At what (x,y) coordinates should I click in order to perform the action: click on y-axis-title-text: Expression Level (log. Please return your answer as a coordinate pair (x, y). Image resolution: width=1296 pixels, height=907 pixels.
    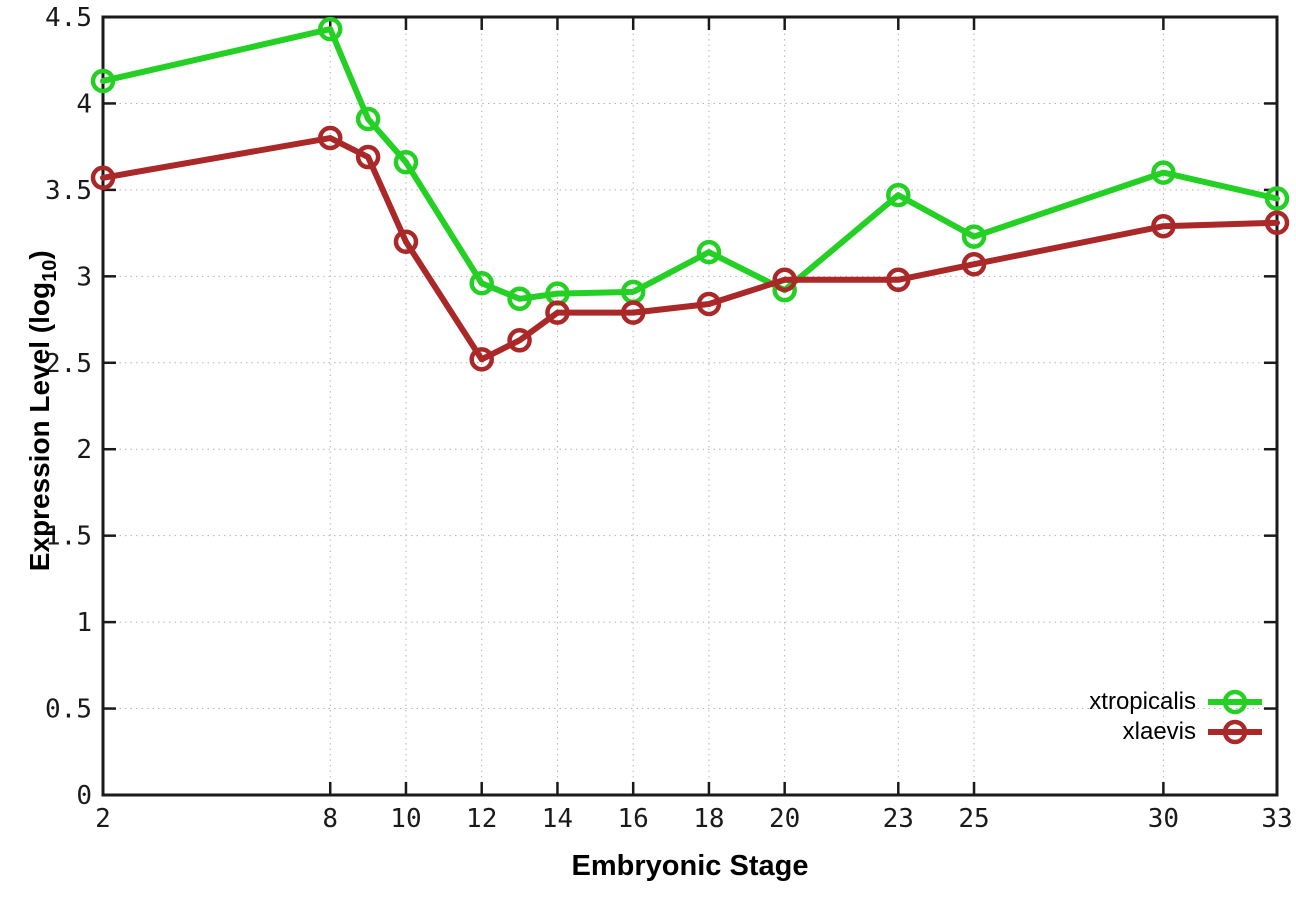
    Looking at the image, I should click on (40, 426).